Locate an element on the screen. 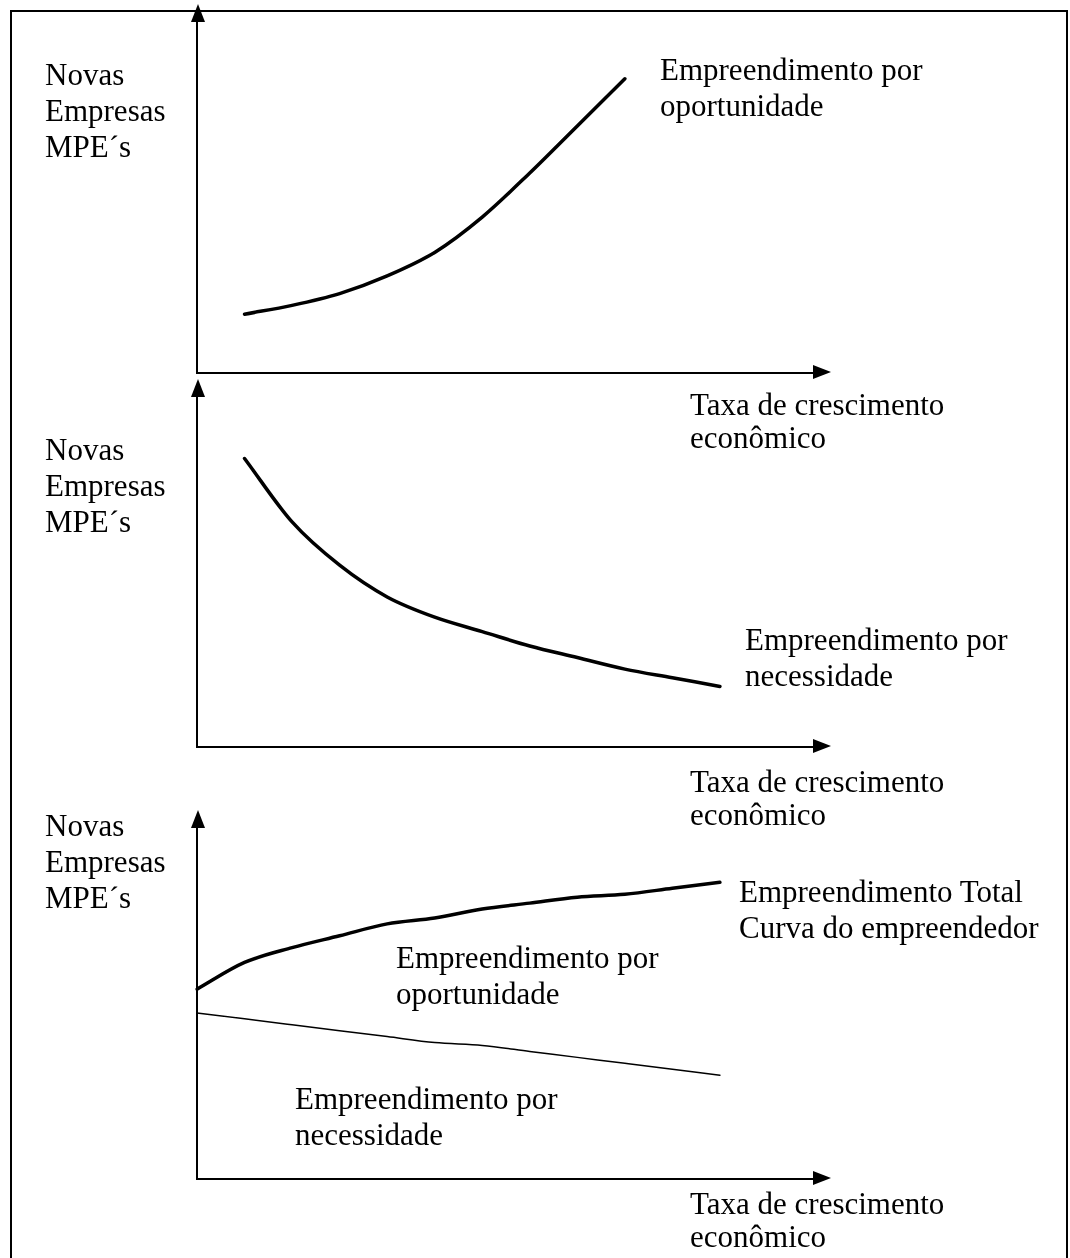 Image resolution: width=1070 pixels, height=1258 pixels. annotation: Empreendimento por oportunidade is located at coordinates (528, 976).